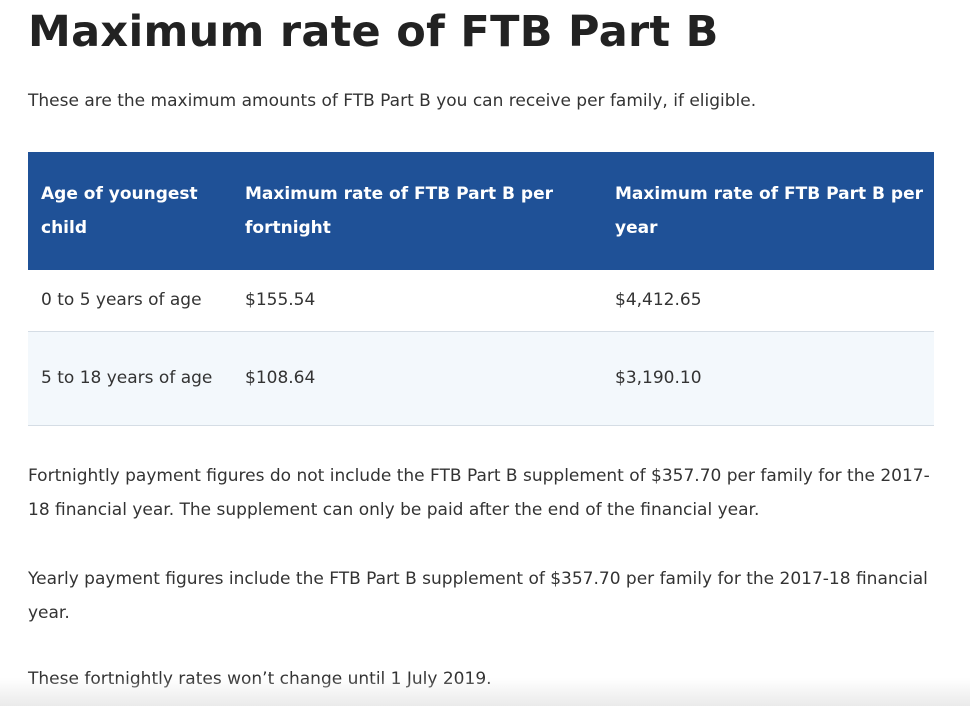 This screenshot has width=970, height=706. Describe the element at coordinates (769, 211) in the screenshot. I see `column-header-yearly-rate: Maximum rate of FTB Part B per year` at that location.